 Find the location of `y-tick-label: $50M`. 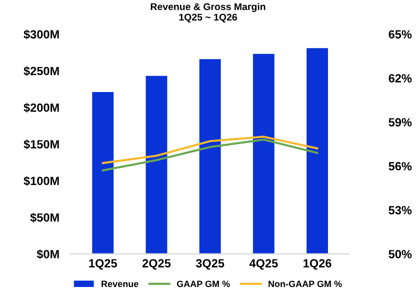

y-tick-label: $50M is located at coordinates (44, 217).